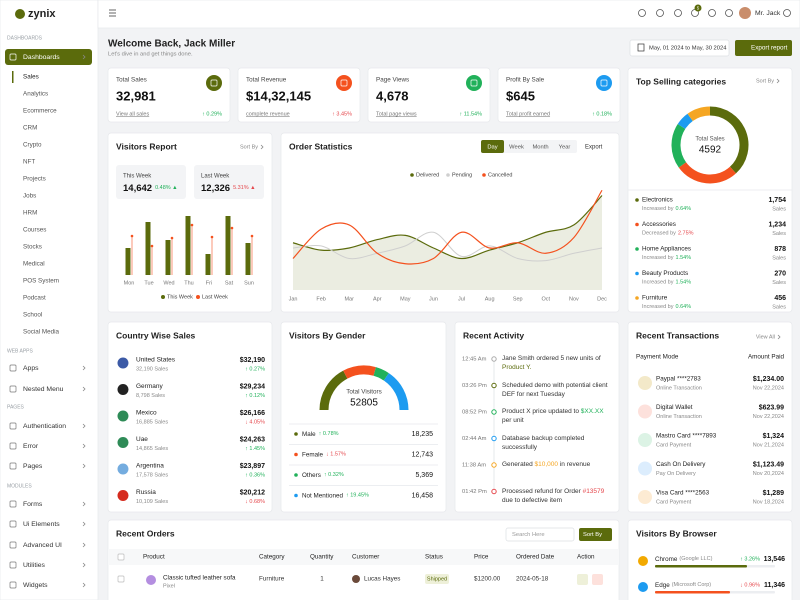 This screenshot has height=600, width=800. What do you see at coordinates (768, 13) in the screenshot?
I see `user-name: Mr. Jack` at bounding box center [768, 13].